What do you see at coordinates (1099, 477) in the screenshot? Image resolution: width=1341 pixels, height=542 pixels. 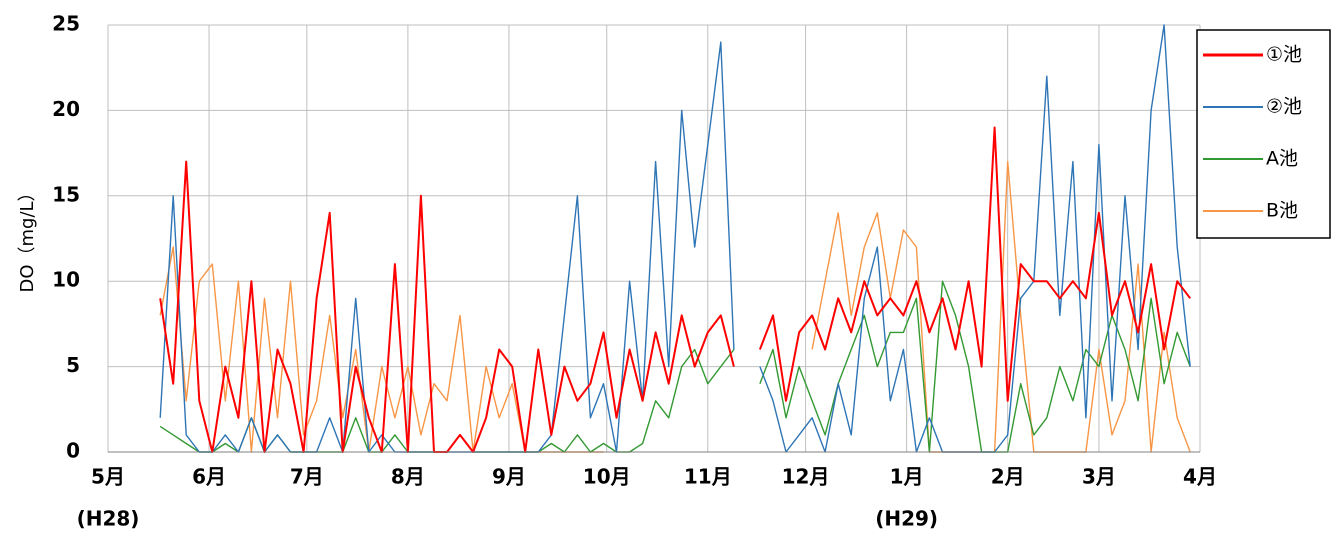 I see `x-tick-label: 3月` at bounding box center [1099, 477].